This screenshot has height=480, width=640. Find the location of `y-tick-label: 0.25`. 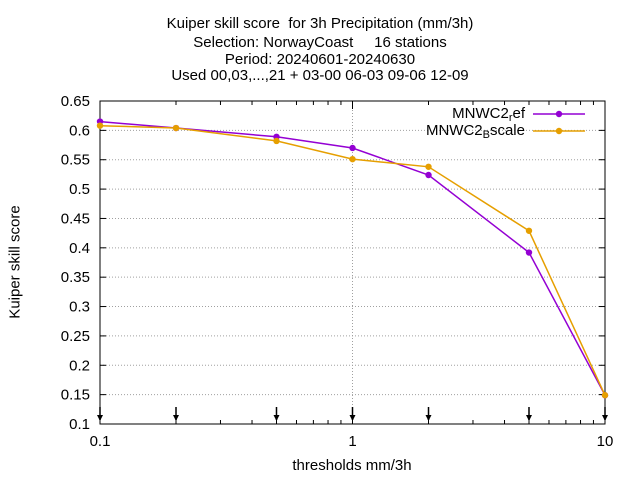

y-tick-label: 0.25 is located at coordinates (75, 336).